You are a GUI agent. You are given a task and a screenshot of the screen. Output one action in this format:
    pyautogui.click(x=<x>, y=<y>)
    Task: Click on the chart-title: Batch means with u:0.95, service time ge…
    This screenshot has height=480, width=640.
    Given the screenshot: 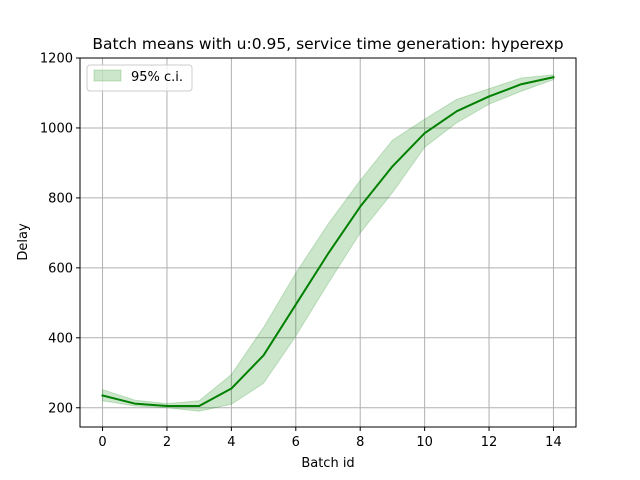 What is the action you would take?
    pyautogui.click(x=327, y=44)
    